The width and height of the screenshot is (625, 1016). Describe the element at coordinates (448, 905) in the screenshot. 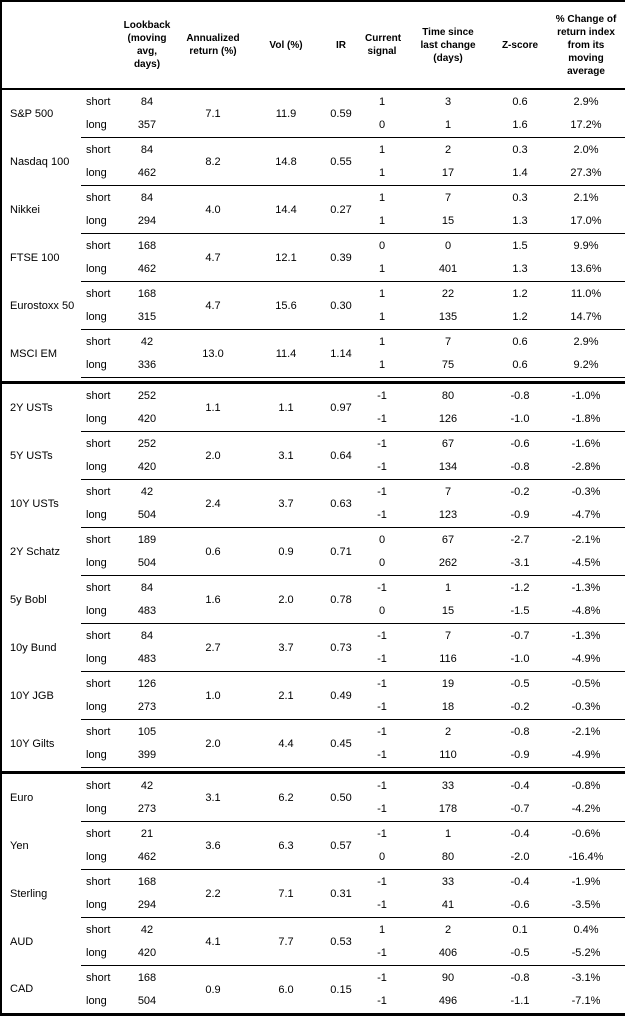

I see `time-since-cell: 41` at that location.